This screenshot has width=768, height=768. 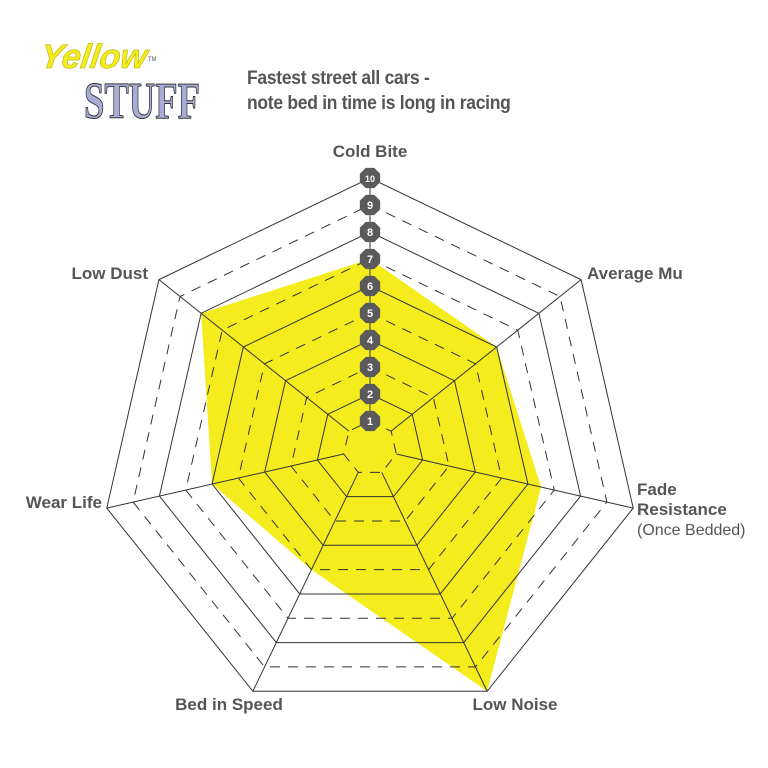 I want to click on tick-label: 9, so click(x=370, y=206).